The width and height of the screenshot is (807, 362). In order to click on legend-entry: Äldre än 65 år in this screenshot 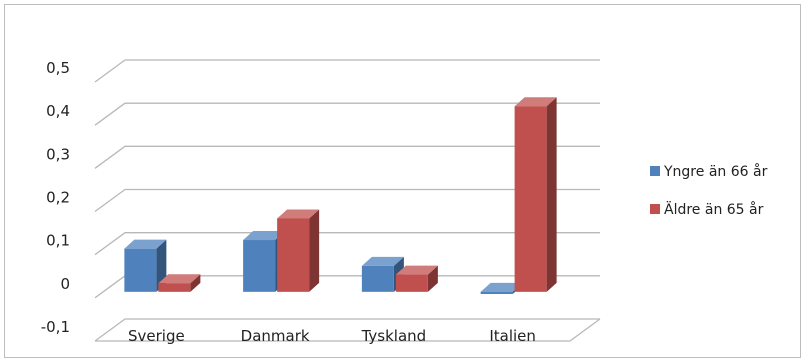, I will do `click(714, 209)`.